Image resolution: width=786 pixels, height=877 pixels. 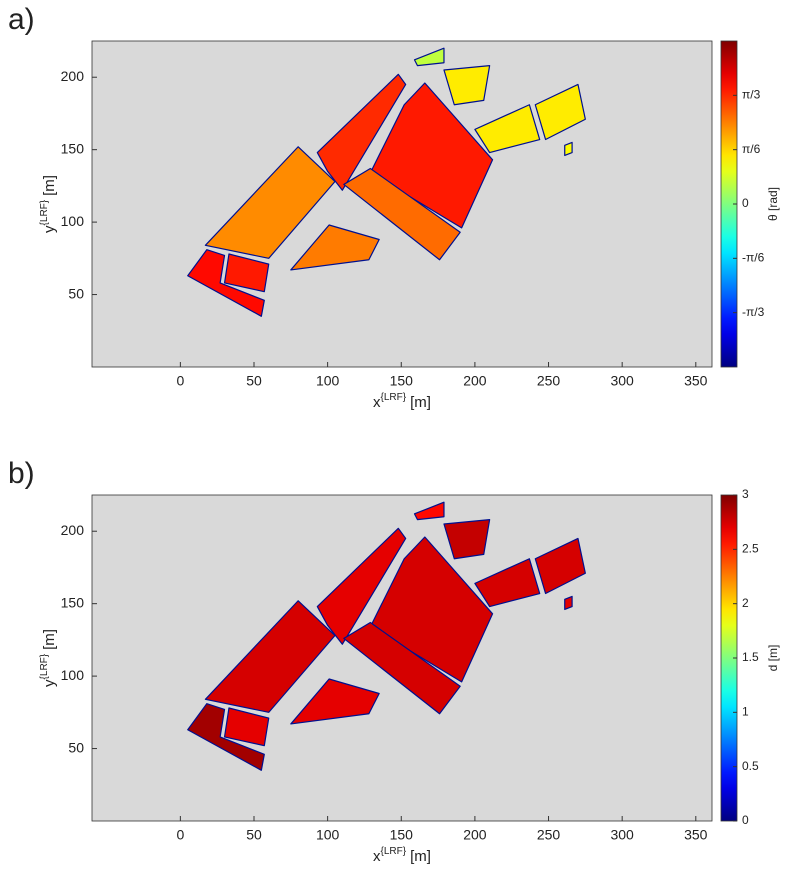 What do you see at coordinates (745, 603) in the screenshot?
I see `colorbar-tick-label: 2` at bounding box center [745, 603].